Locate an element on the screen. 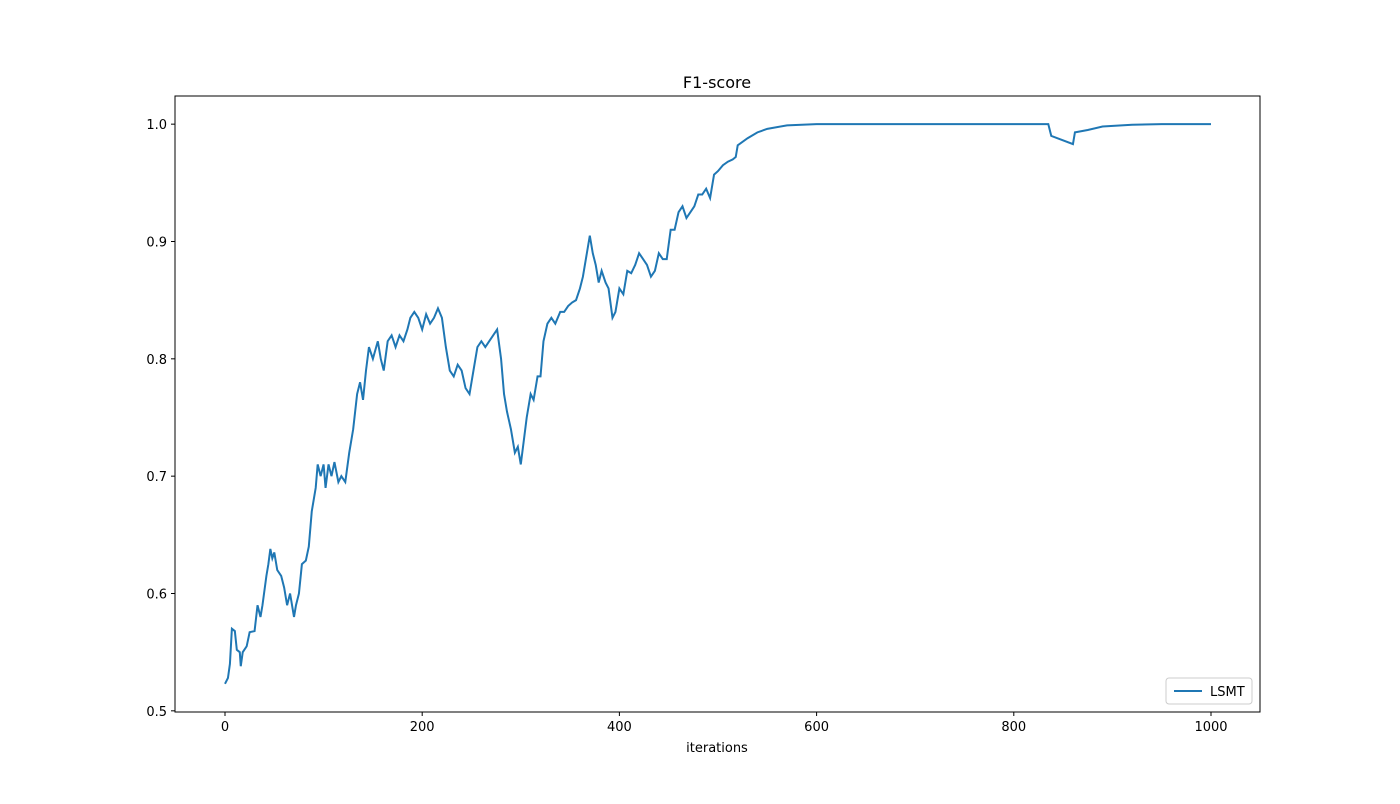  y-tick-label: 0.8 is located at coordinates (156, 360).